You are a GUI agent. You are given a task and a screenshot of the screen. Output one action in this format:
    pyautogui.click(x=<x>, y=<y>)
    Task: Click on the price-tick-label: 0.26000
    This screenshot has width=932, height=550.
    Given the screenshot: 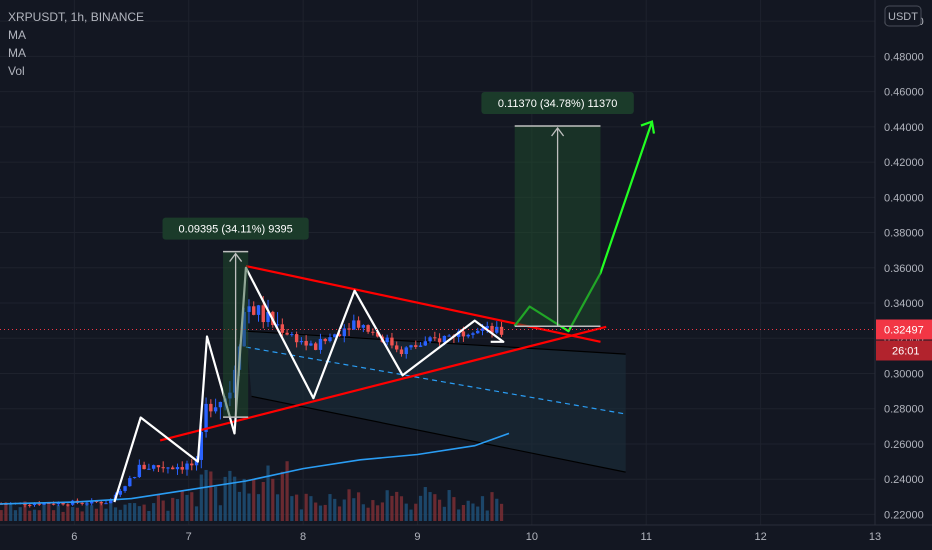 What is the action you would take?
    pyautogui.click(x=904, y=445)
    